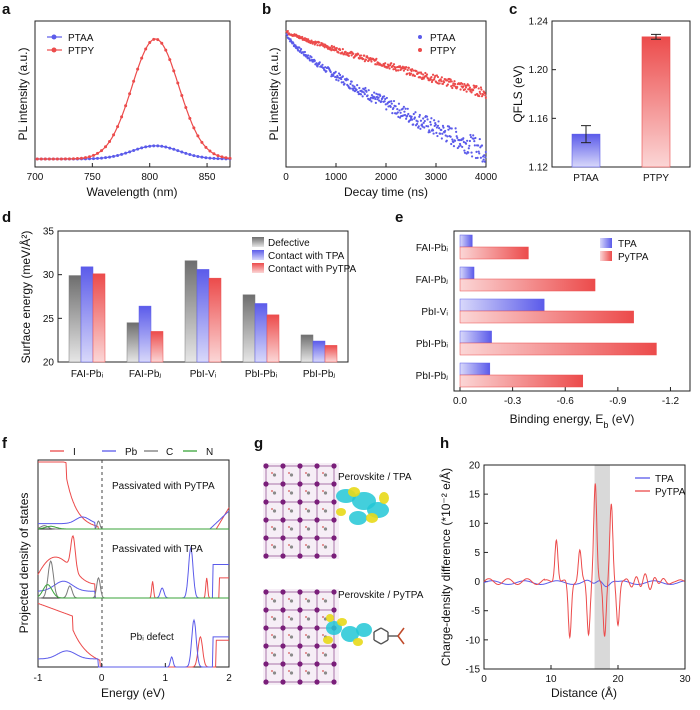 The height and width of the screenshot is (710, 700). Describe the element at coordinates (358, 642) in the screenshot. I see `charge-lobe-yellow` at that location.